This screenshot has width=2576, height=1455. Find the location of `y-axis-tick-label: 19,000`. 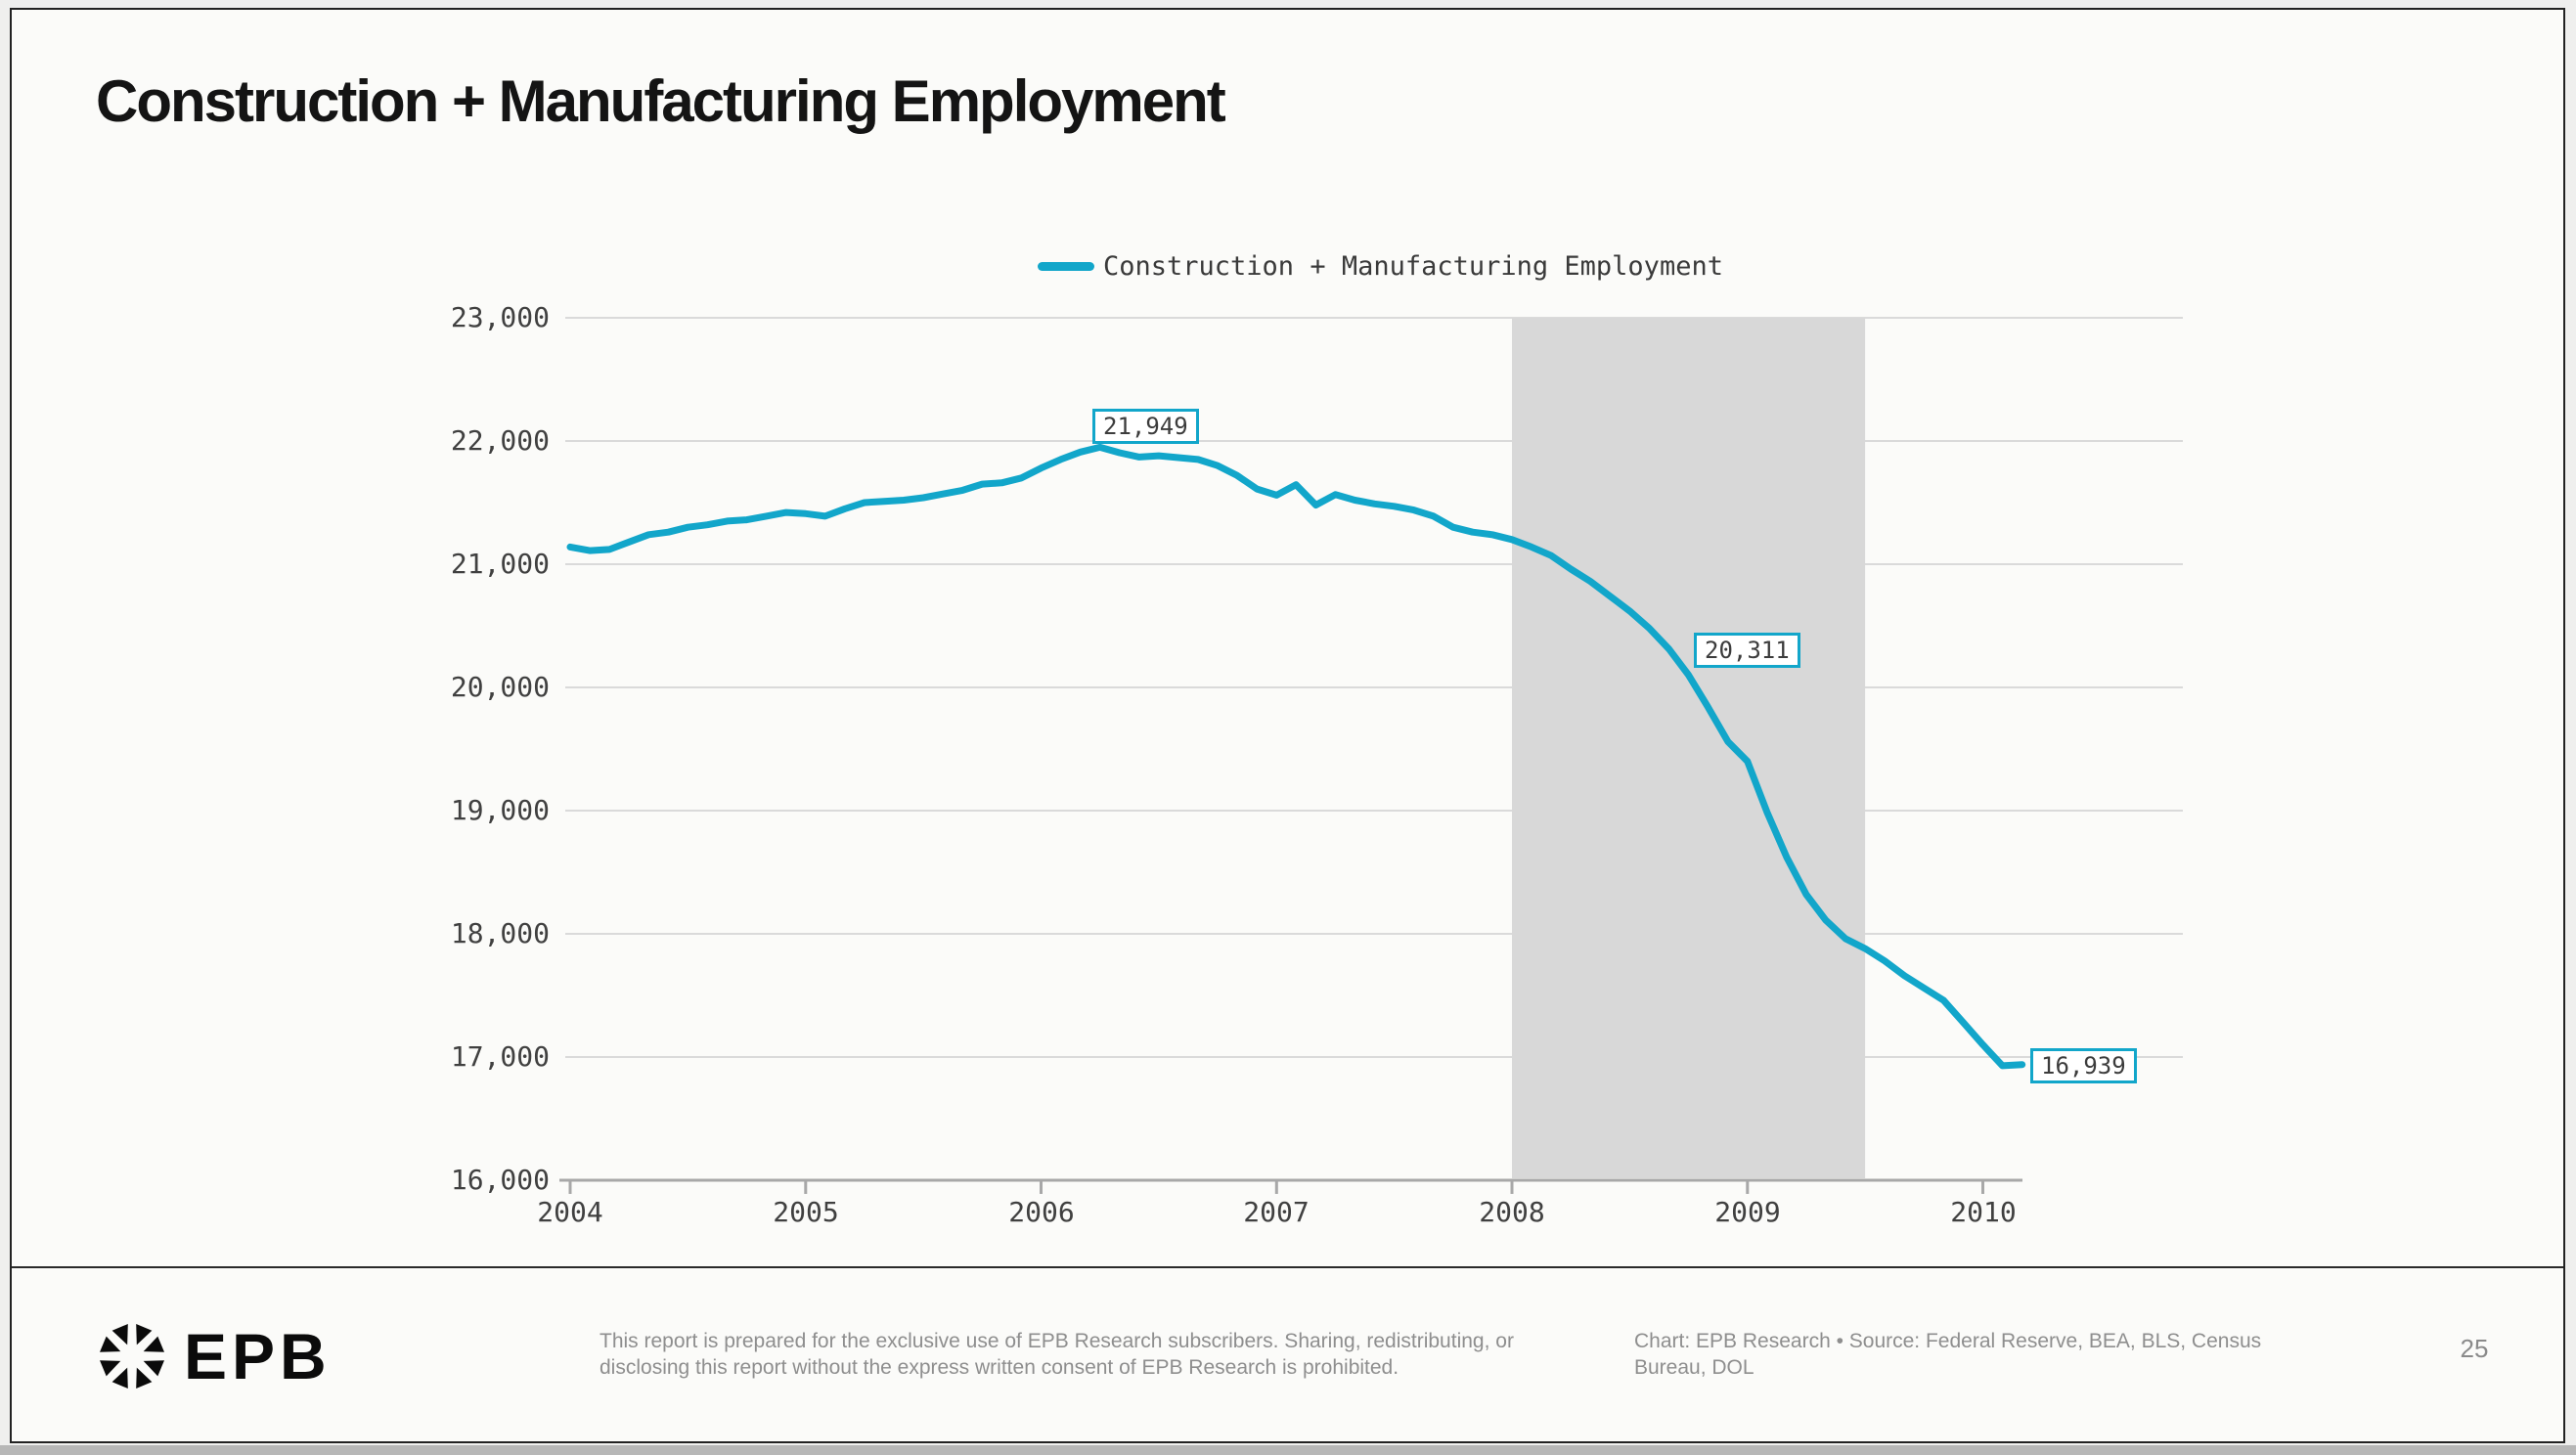

y-axis-tick-label: 19,000 is located at coordinates (500, 810).